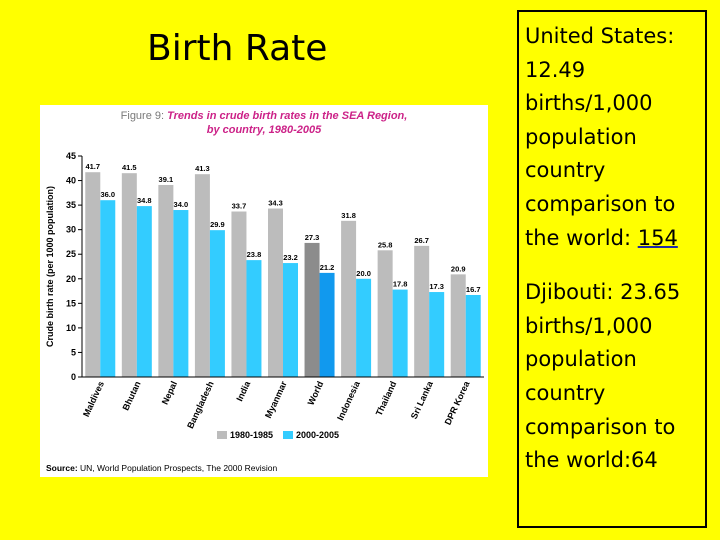 The height and width of the screenshot is (540, 720). Describe the element at coordinates (473, 289) in the screenshot. I see `data-label: 16.7` at that location.